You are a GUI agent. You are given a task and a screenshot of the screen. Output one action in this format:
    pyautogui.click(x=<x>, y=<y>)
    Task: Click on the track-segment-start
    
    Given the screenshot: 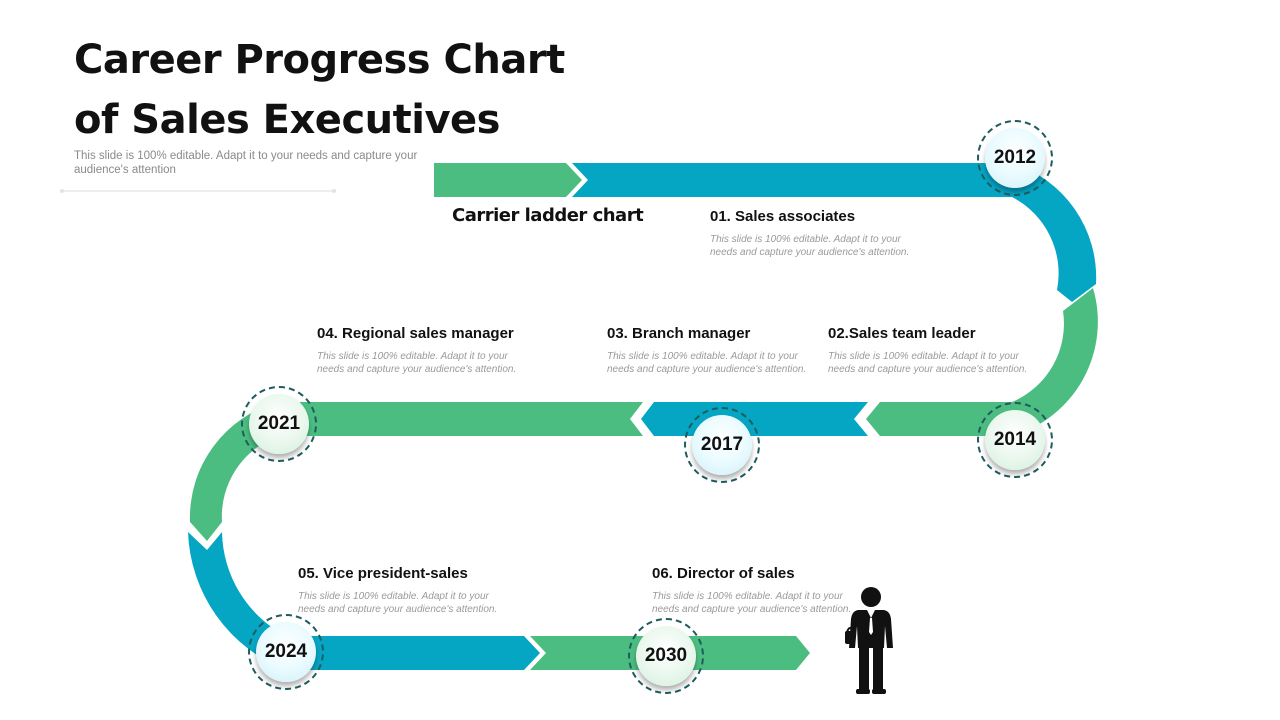 What is the action you would take?
    pyautogui.click(x=508, y=180)
    